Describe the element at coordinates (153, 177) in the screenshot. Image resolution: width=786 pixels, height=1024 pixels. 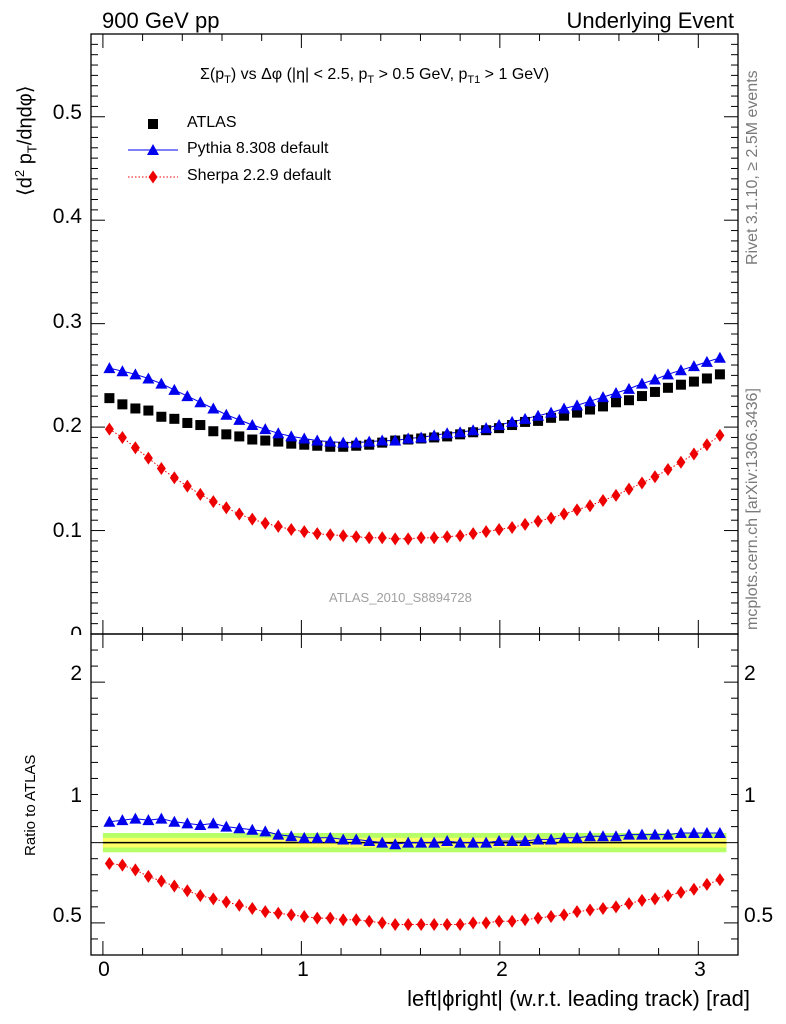
I see `legend-sherpa-marker` at that location.